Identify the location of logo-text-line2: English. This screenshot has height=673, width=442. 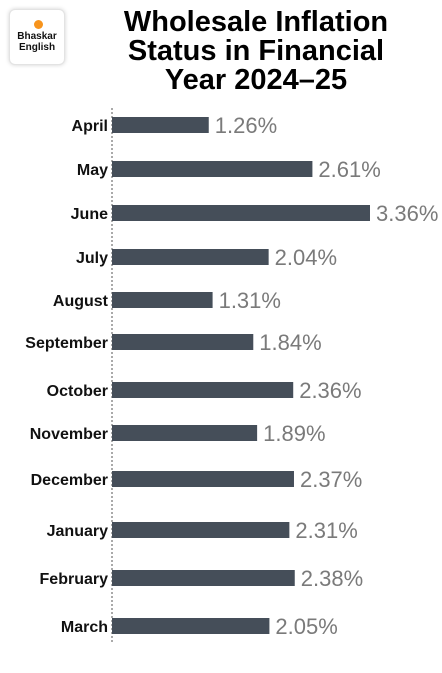
(37, 47).